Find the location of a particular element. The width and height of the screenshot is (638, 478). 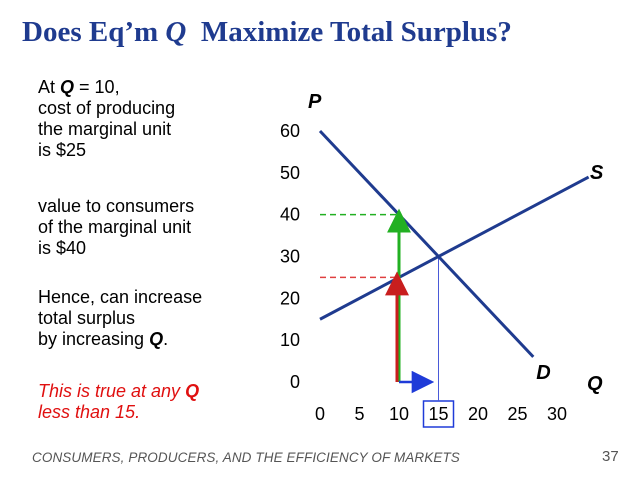

y-tick-label: 10 is located at coordinates (290, 340).